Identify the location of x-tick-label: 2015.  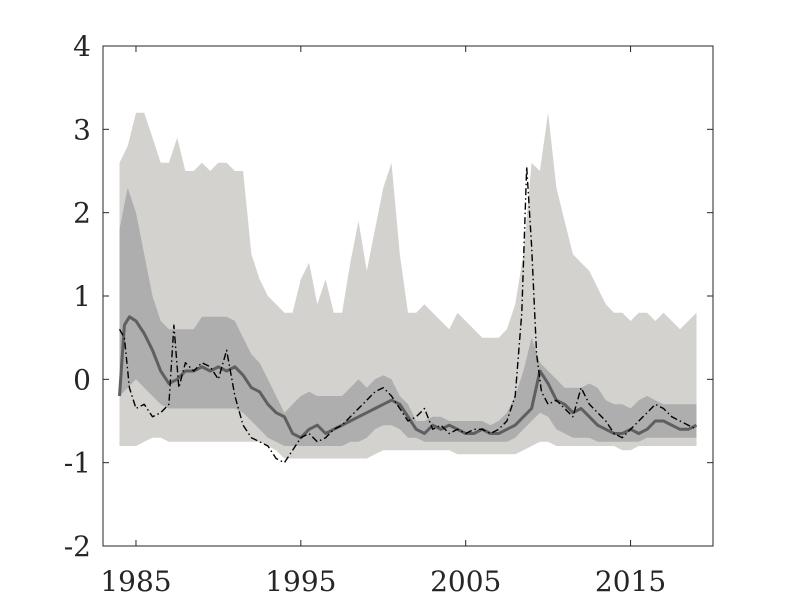
(630, 581).